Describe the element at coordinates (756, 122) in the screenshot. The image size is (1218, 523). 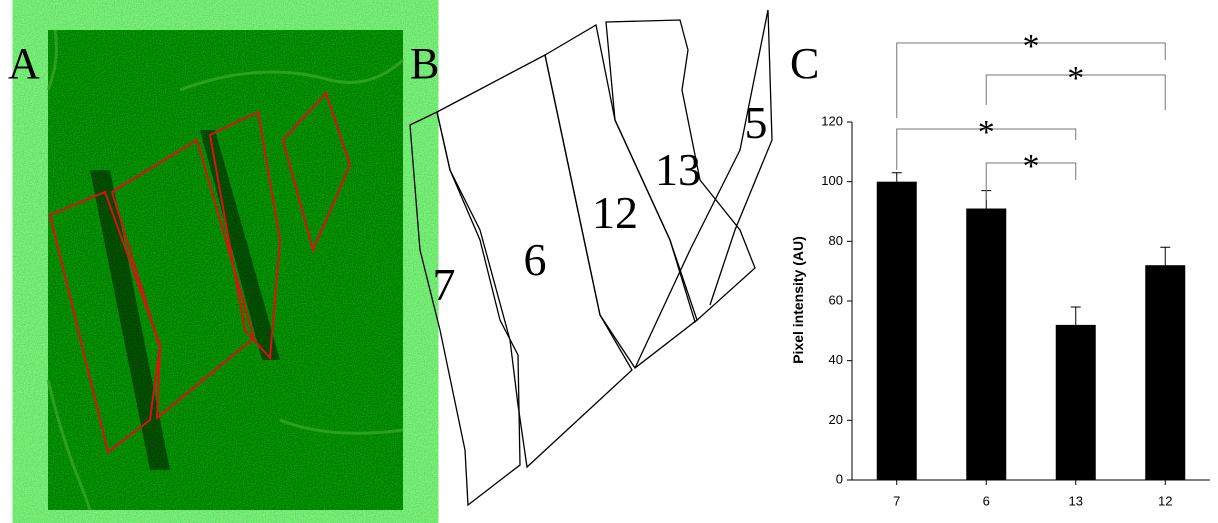
I see `region-label: 5` at that location.